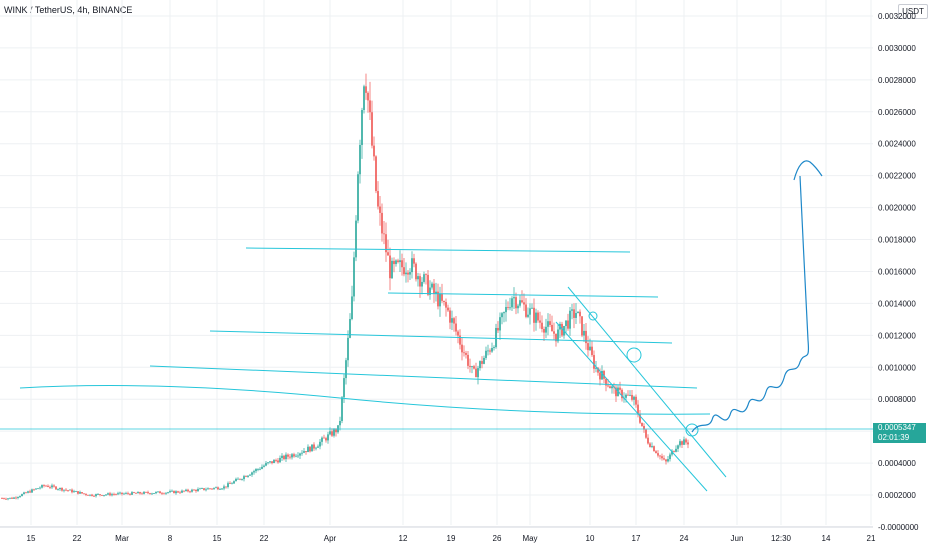 This screenshot has width=932, height=550. What do you see at coordinates (68, 10) in the screenshot?
I see `chart-title: WINK / TetherUS, 4h, BINANCE` at bounding box center [68, 10].